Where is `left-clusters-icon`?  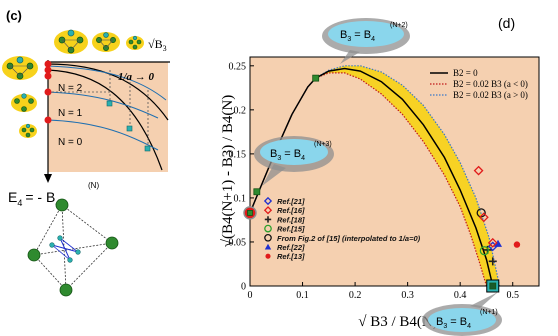 left-clusters-icon is located at coordinates (20, 97).